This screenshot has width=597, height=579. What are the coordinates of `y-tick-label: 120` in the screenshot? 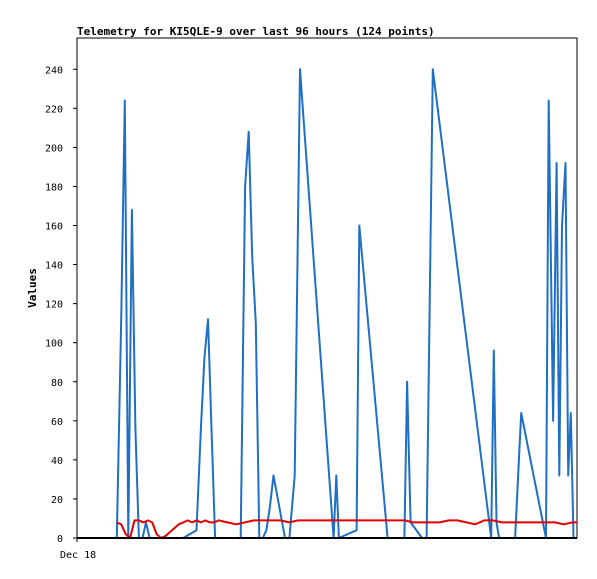 It's located at (54, 305).